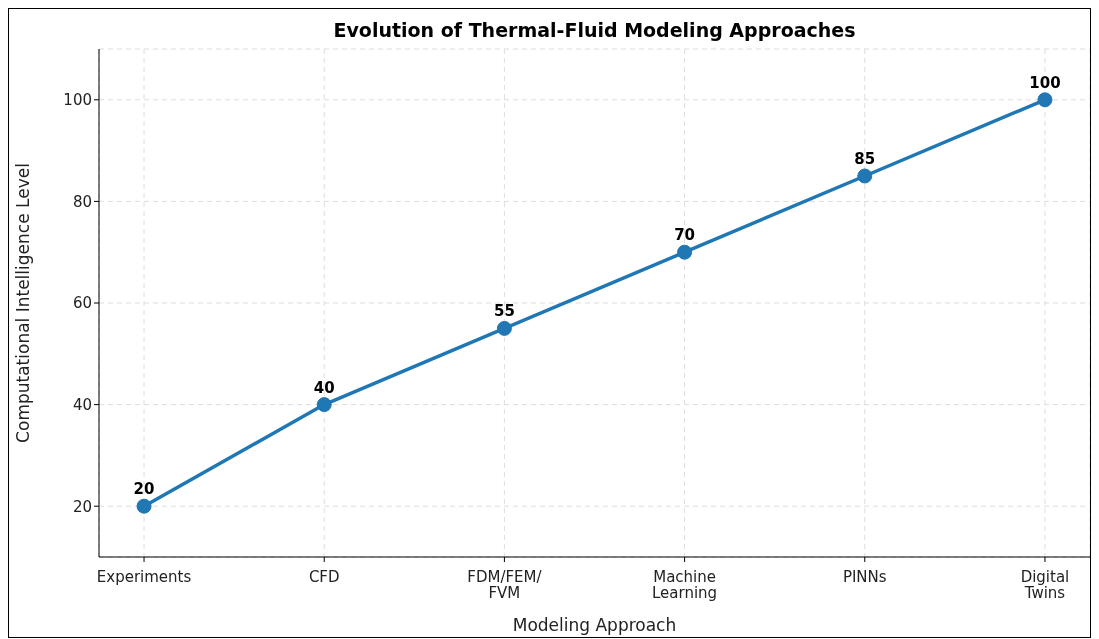 This screenshot has height=639, width=1099. Describe the element at coordinates (324, 387) in the screenshot. I see `data-label: 40` at that location.